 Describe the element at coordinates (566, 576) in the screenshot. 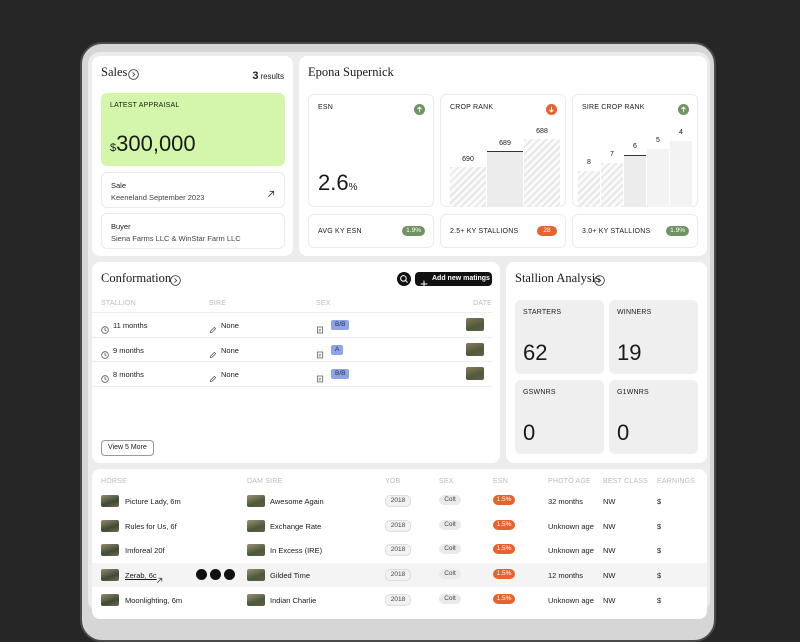

I see `photo-age: 12 months` at that location.